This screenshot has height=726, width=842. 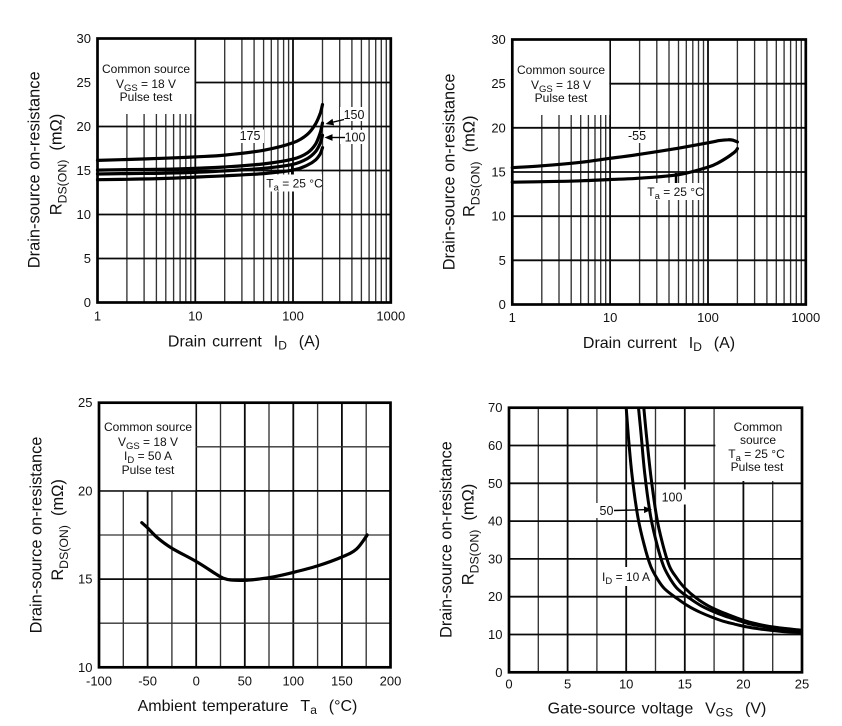 What do you see at coordinates (250, 136) in the screenshot?
I see `svg-text: 175` at bounding box center [250, 136].